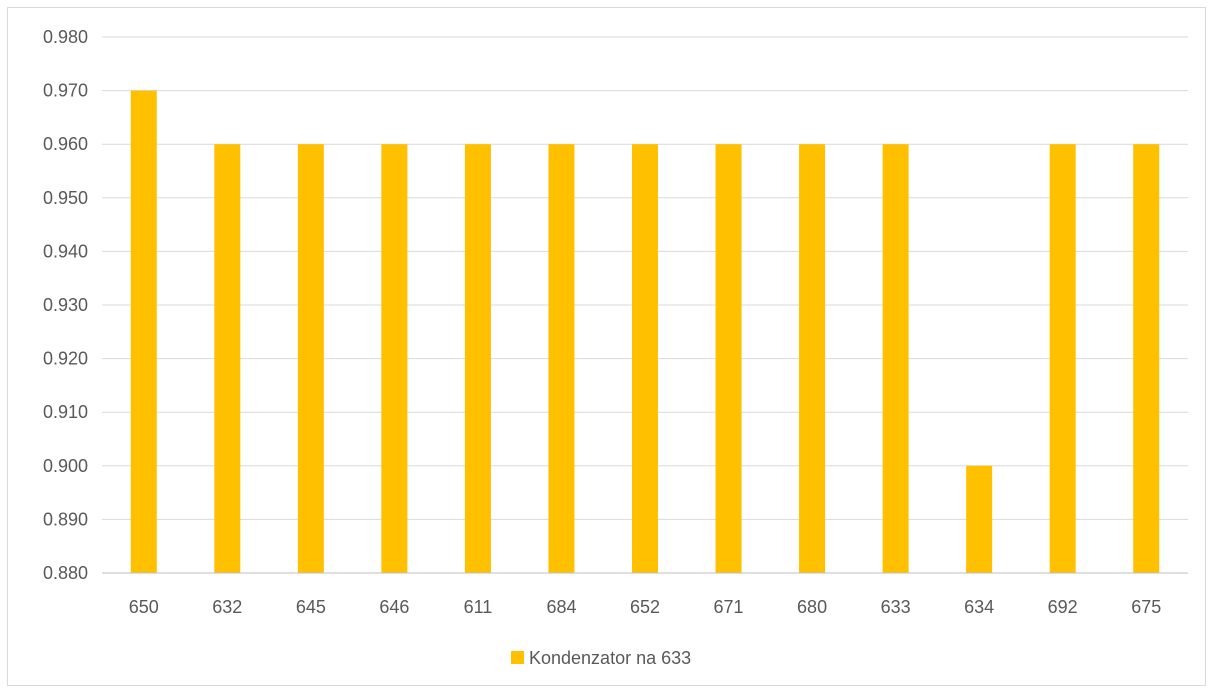 The width and height of the screenshot is (1213, 693). Describe the element at coordinates (478, 607) in the screenshot. I see `x-tick-label: 611` at that location.